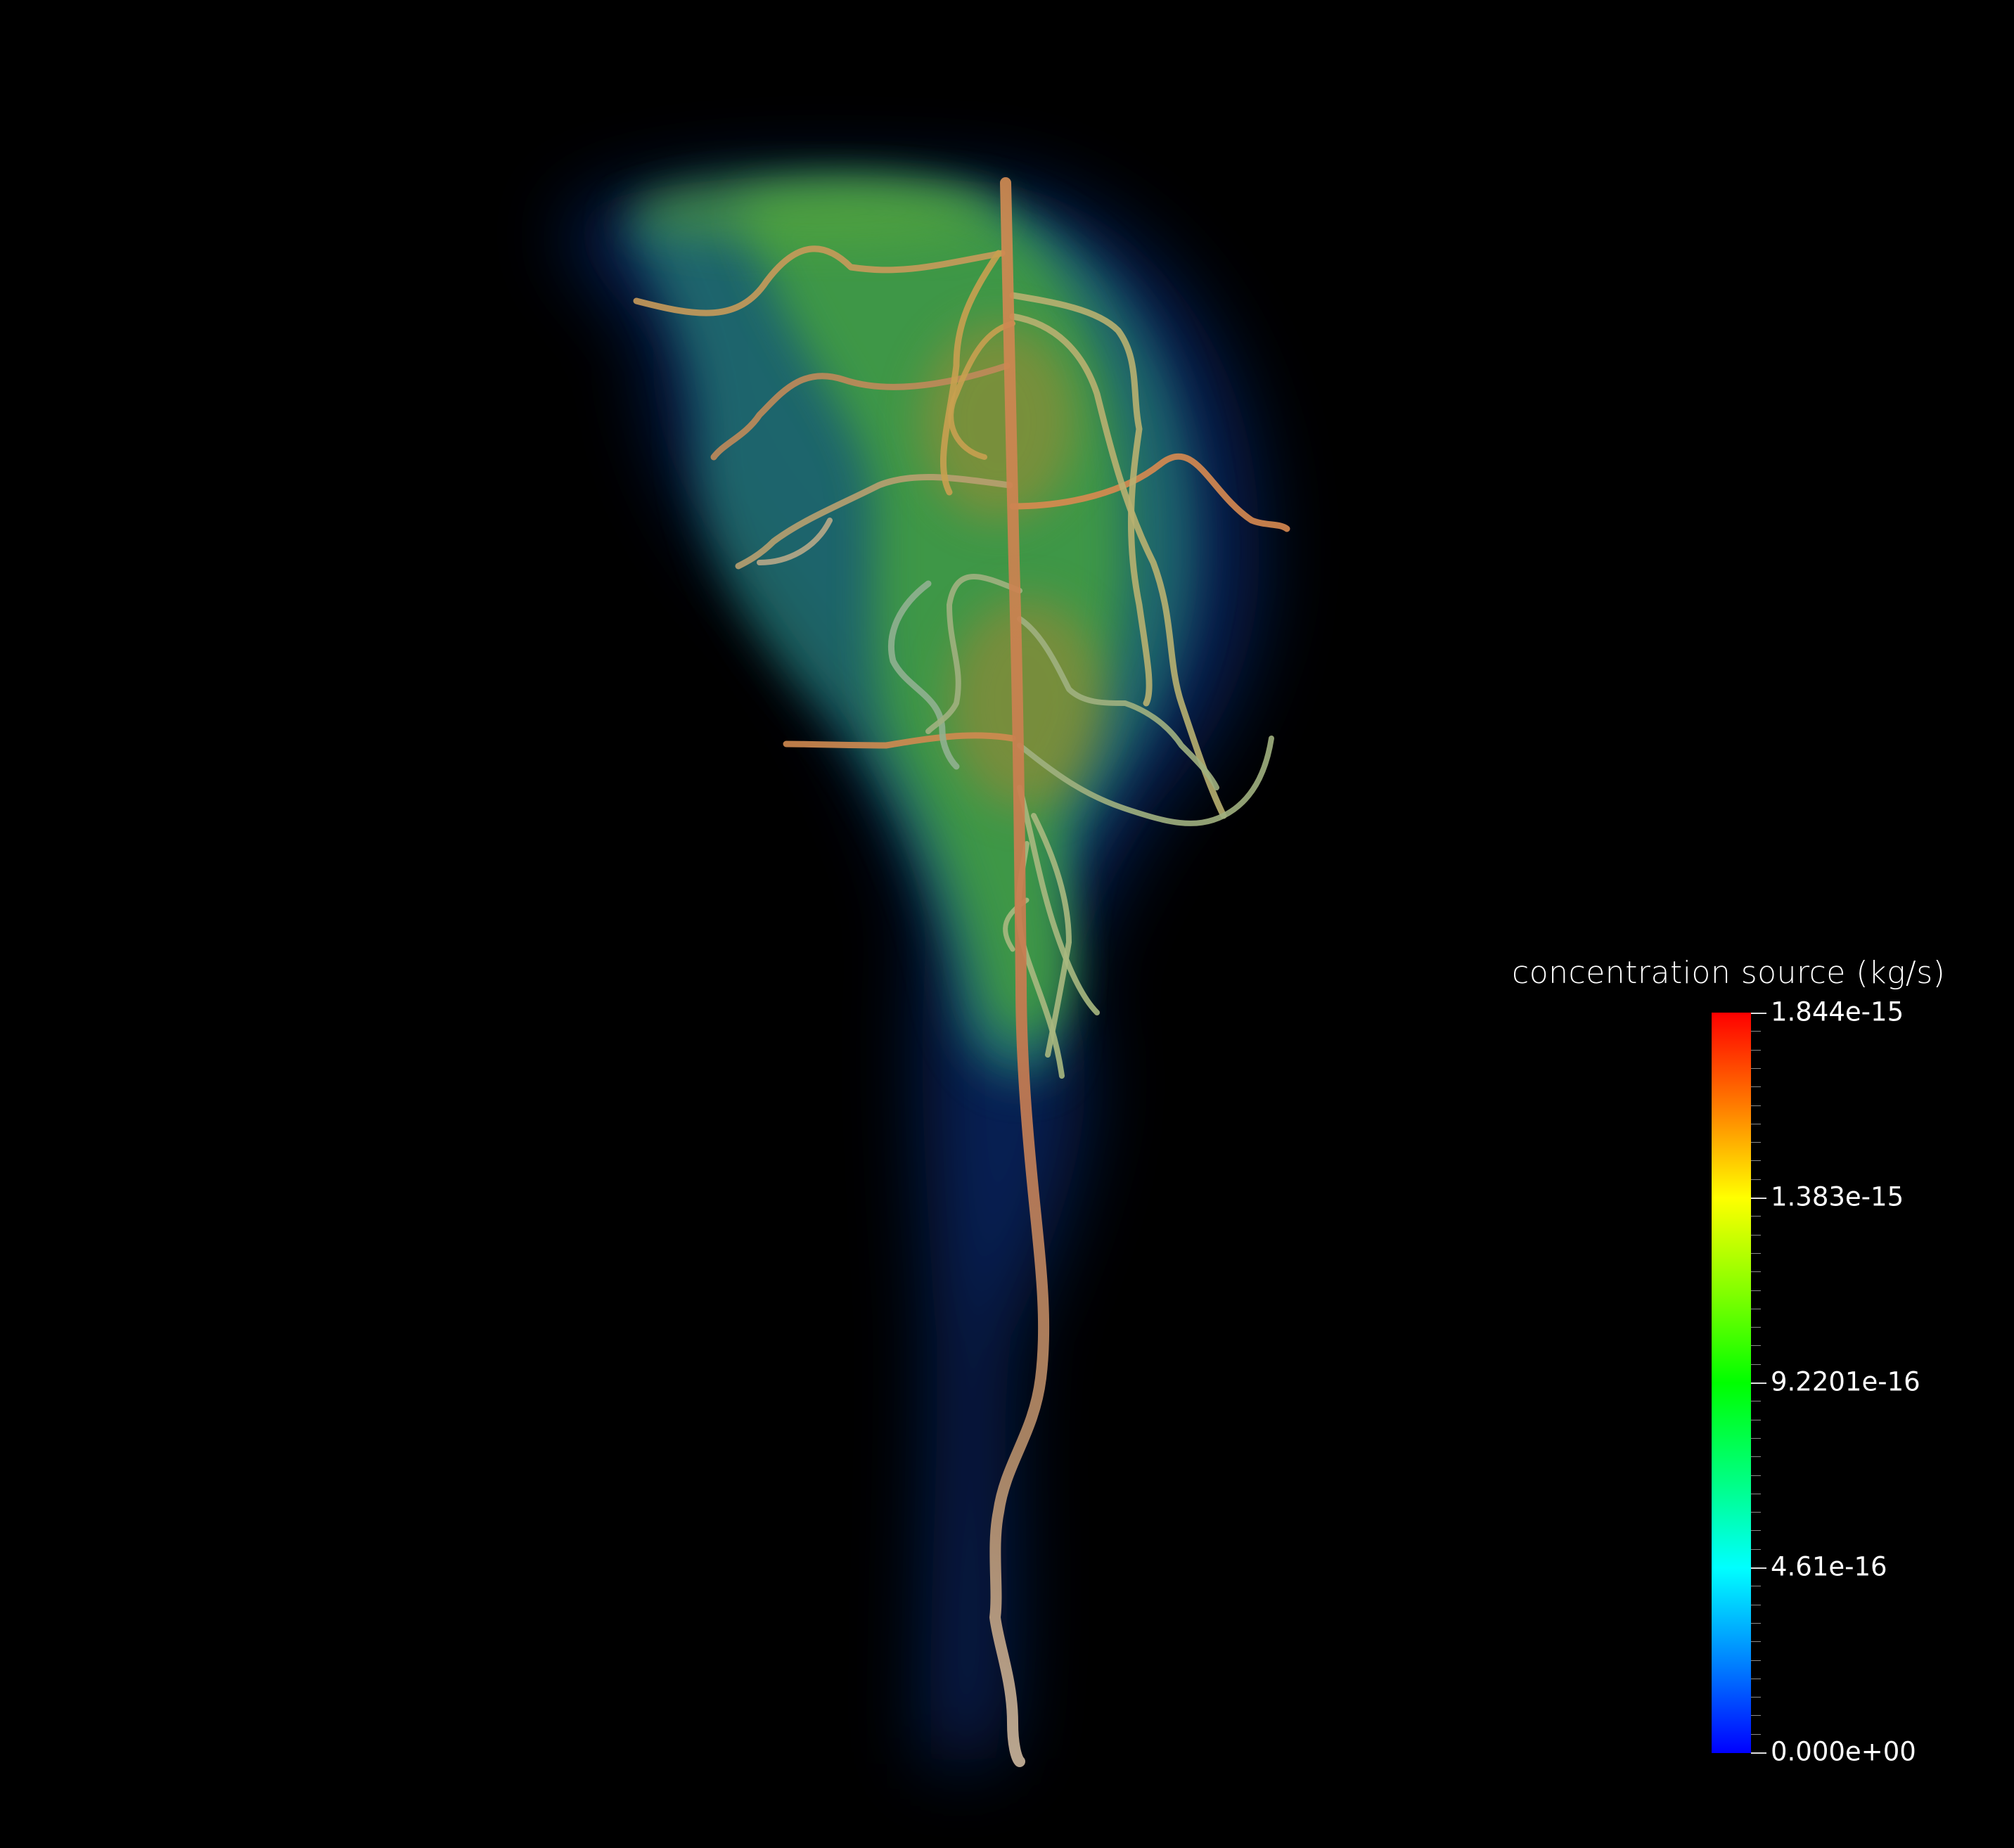 The height and width of the screenshot is (1848, 2014). I want to click on plume-top-band, so click(816, 211).